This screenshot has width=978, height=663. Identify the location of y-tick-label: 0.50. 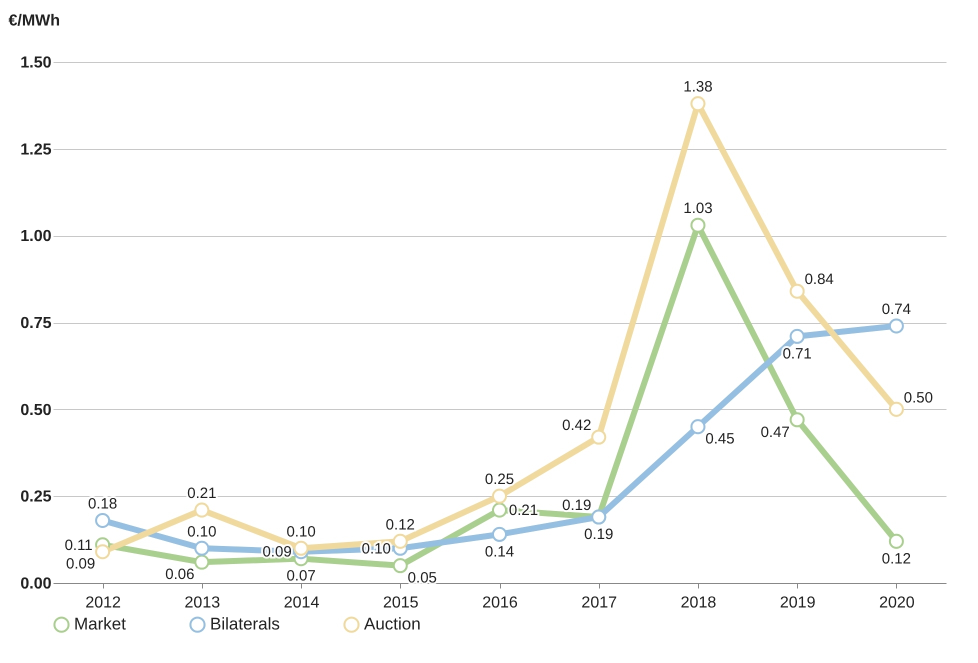
(36, 410).